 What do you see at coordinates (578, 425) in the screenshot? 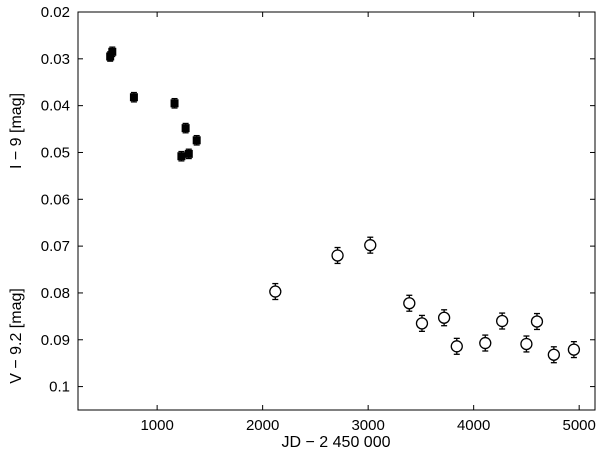
I see `x-tick-label: 5000` at bounding box center [578, 425].